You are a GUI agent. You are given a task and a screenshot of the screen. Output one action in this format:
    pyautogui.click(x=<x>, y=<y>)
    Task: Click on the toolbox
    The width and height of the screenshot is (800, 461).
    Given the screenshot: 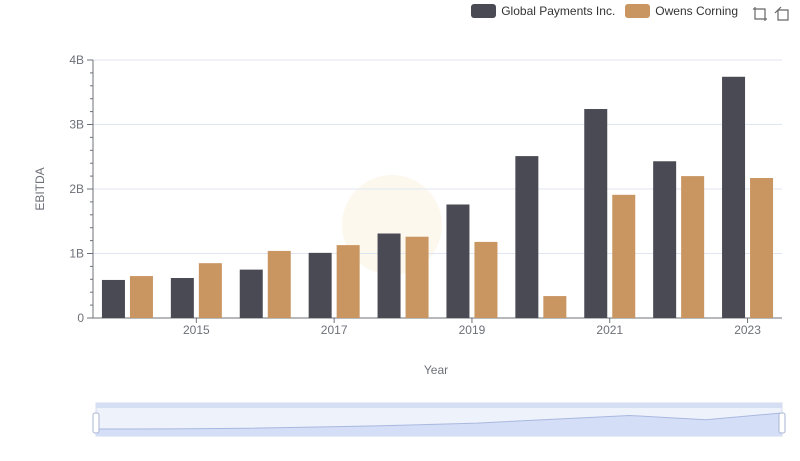 What is the action you would take?
    pyautogui.click(x=771, y=14)
    